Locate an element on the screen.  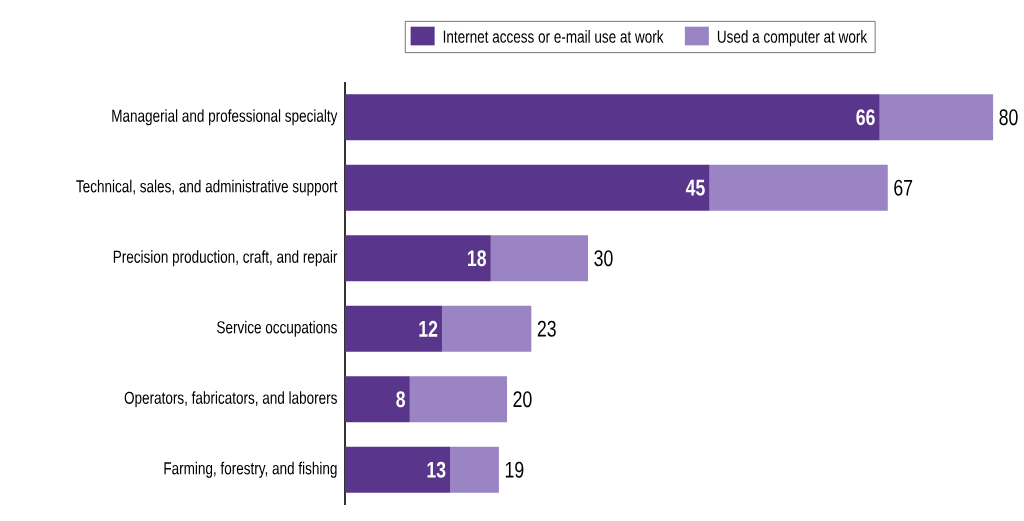
data-label: 18 is located at coordinates (477, 258).